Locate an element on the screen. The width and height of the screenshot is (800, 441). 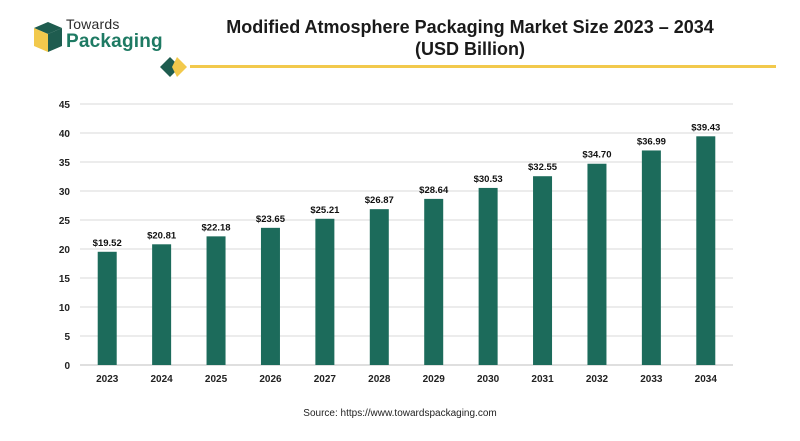
y-tick-label: 45 is located at coordinates (65, 105).